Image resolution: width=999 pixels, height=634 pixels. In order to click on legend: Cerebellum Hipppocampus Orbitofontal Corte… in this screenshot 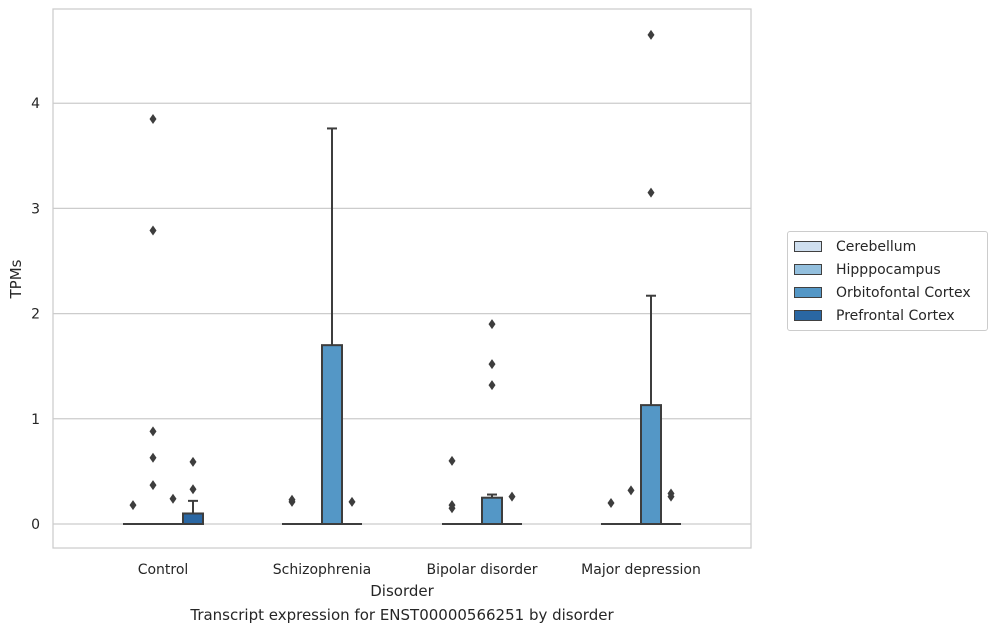, I will do `click(887, 281)`.